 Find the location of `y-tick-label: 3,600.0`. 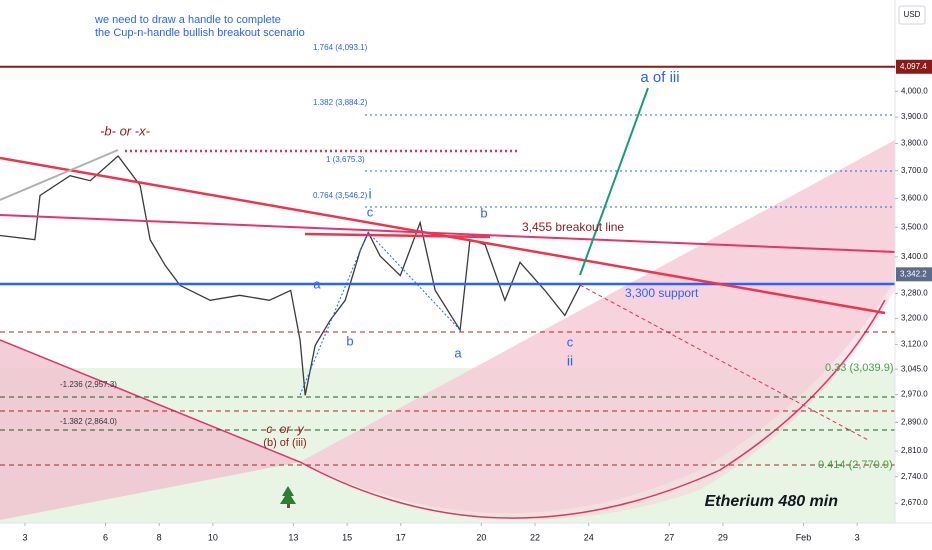

y-tick-label: 3,600.0 is located at coordinates (914, 198).